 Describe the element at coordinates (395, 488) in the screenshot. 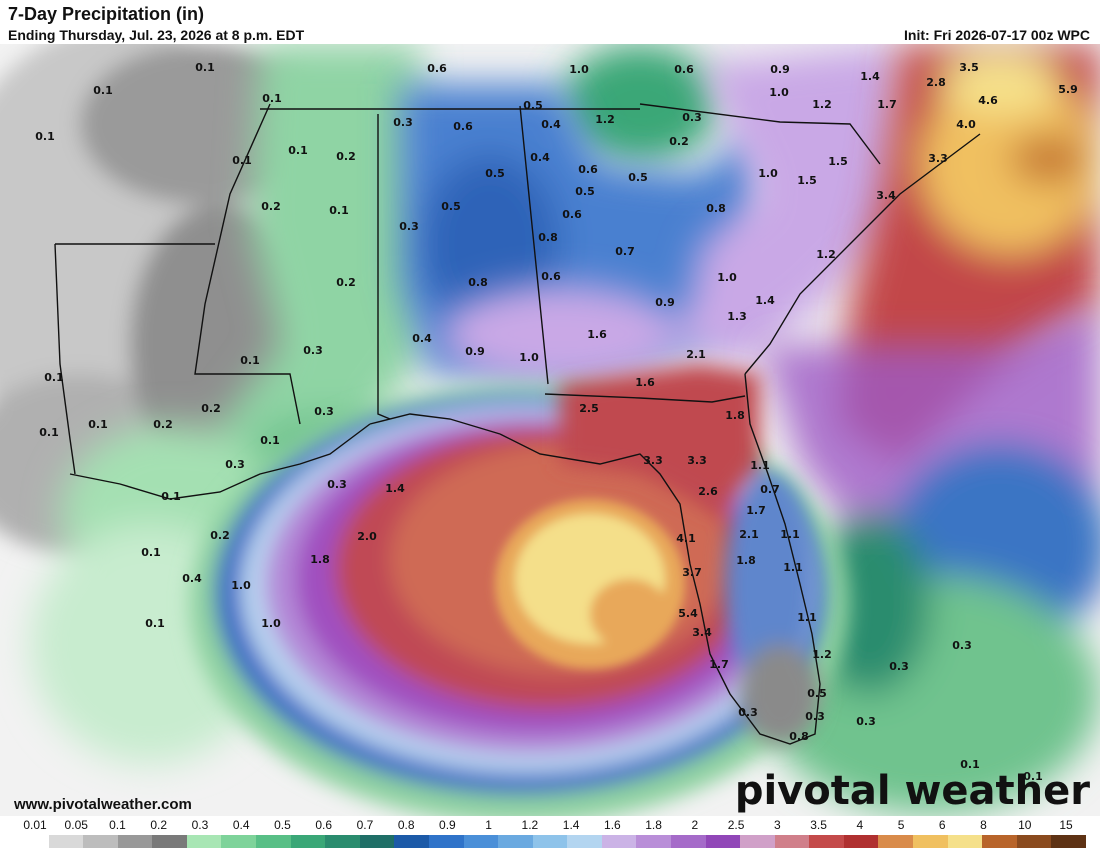

I see `precip-value-label: 1.4` at that location.